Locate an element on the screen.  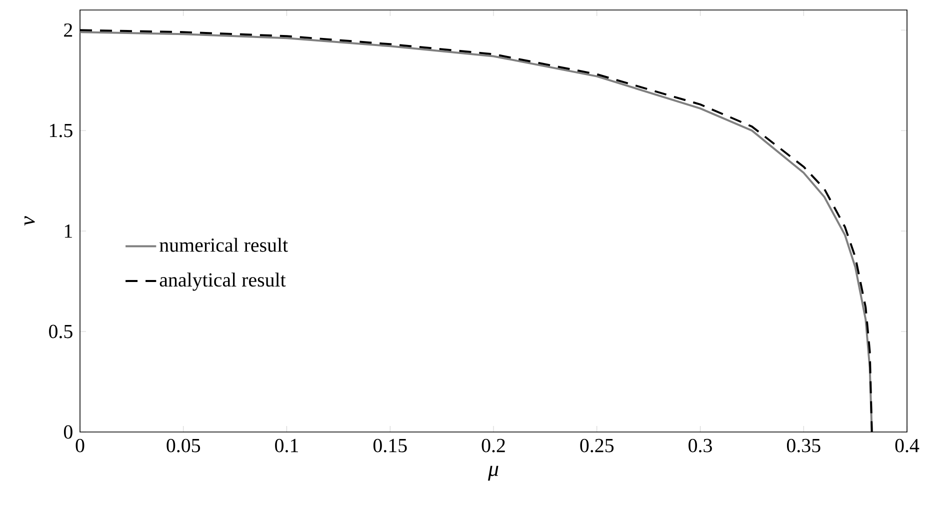
x-tick-label: 0.1 is located at coordinates (286, 445).